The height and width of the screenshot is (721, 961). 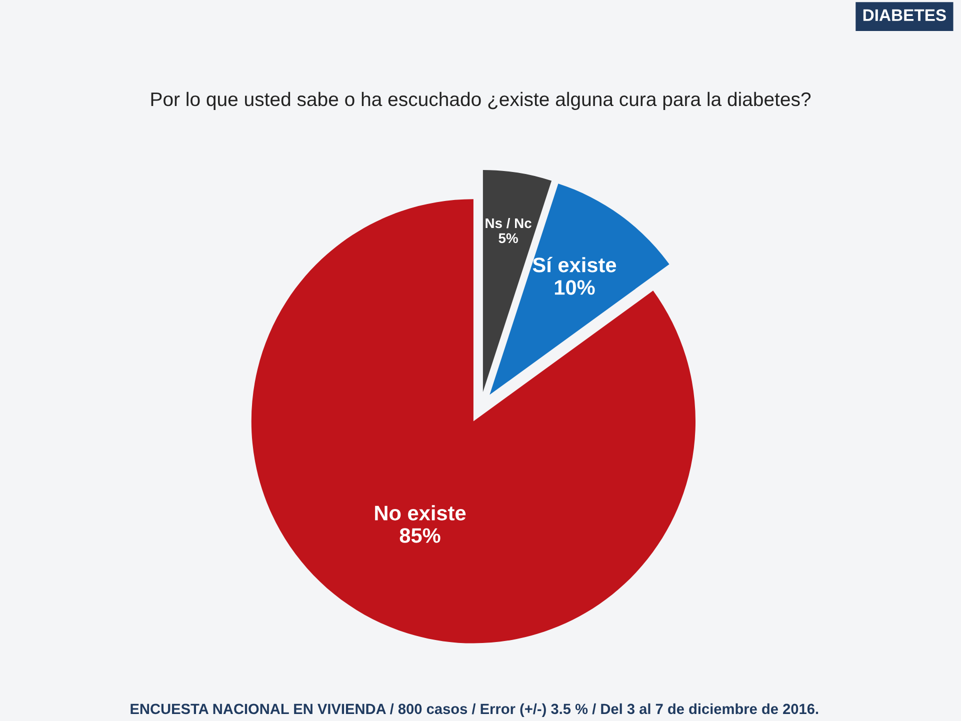 What do you see at coordinates (420, 512) in the screenshot?
I see `slice-label: No existe` at bounding box center [420, 512].